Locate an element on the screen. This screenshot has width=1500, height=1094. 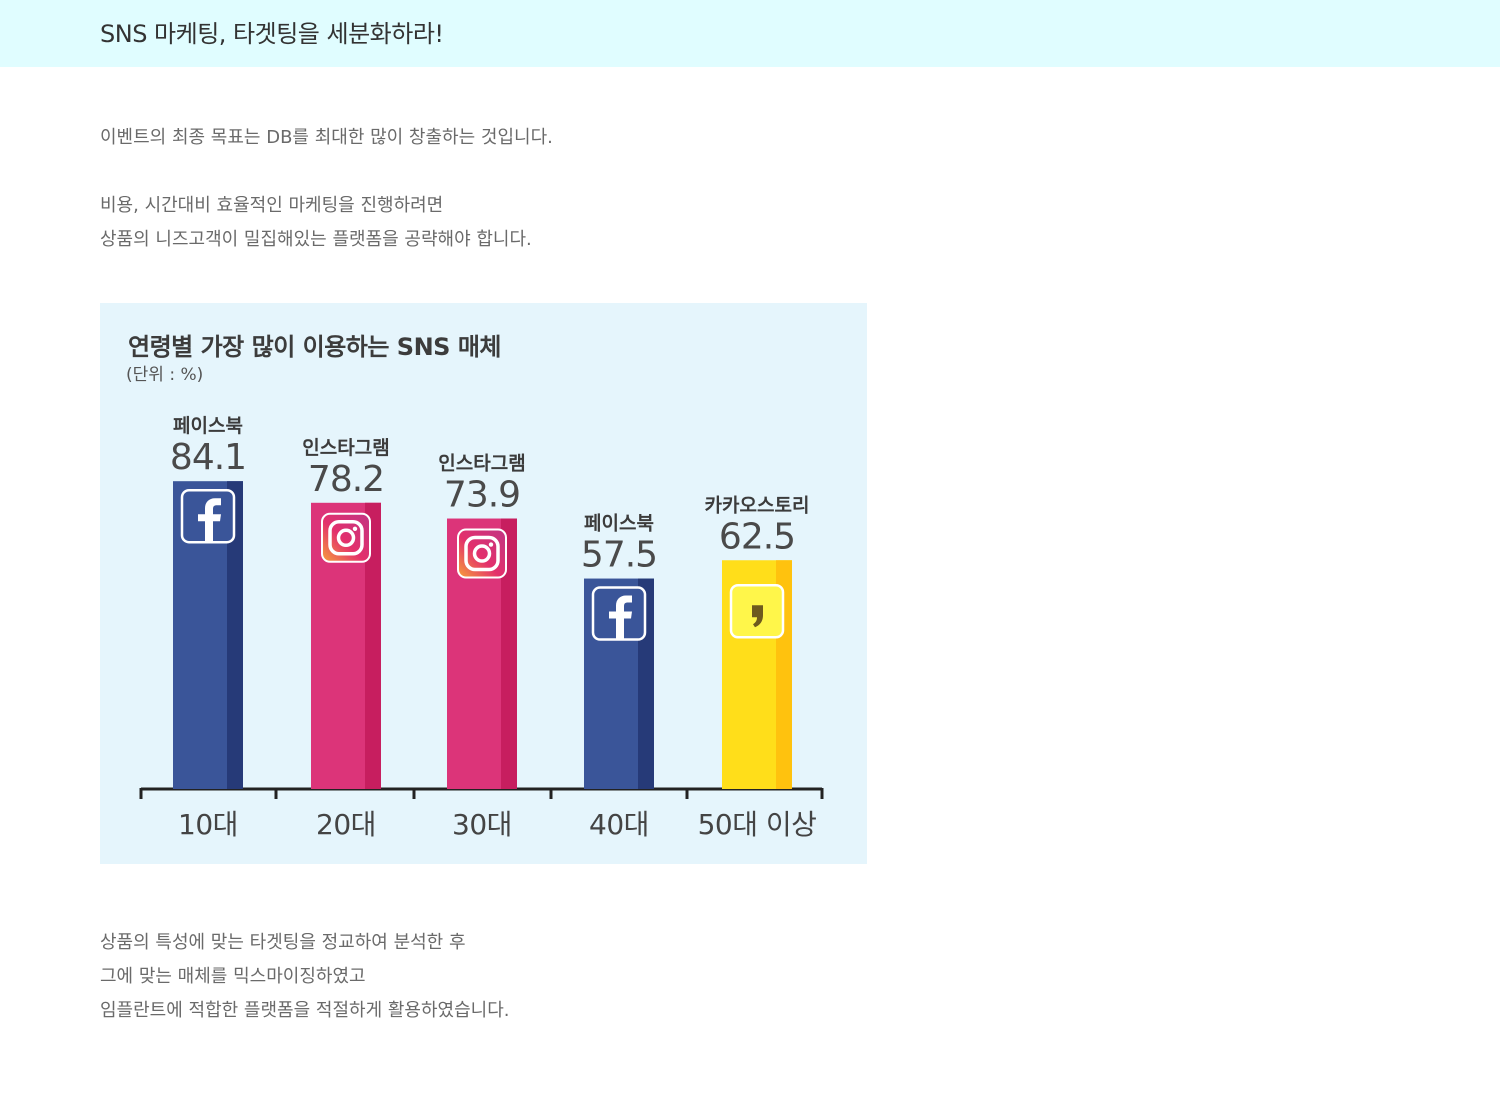
page-title: SNS 마케팅, 타겟팅을 세분화하라! is located at coordinates (272, 34).